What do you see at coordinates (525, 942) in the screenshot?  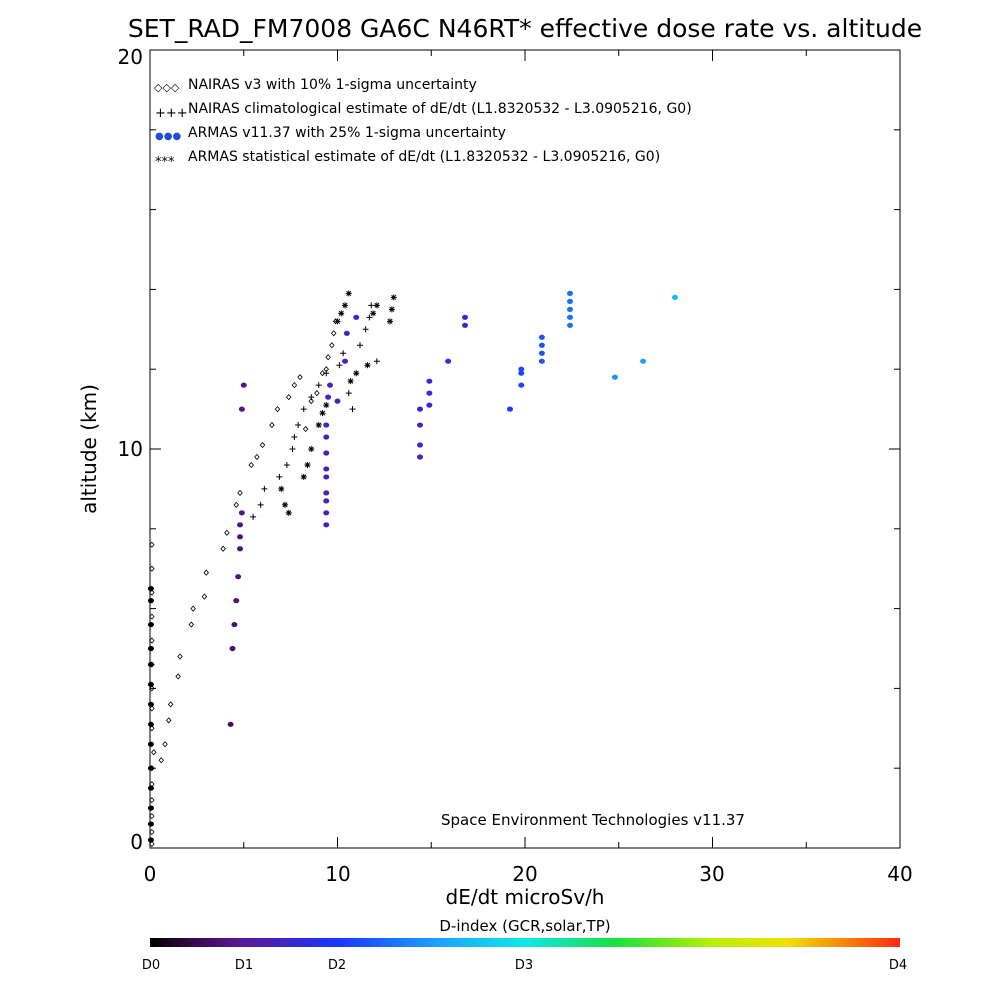 I see `colorbar` at bounding box center [525, 942].